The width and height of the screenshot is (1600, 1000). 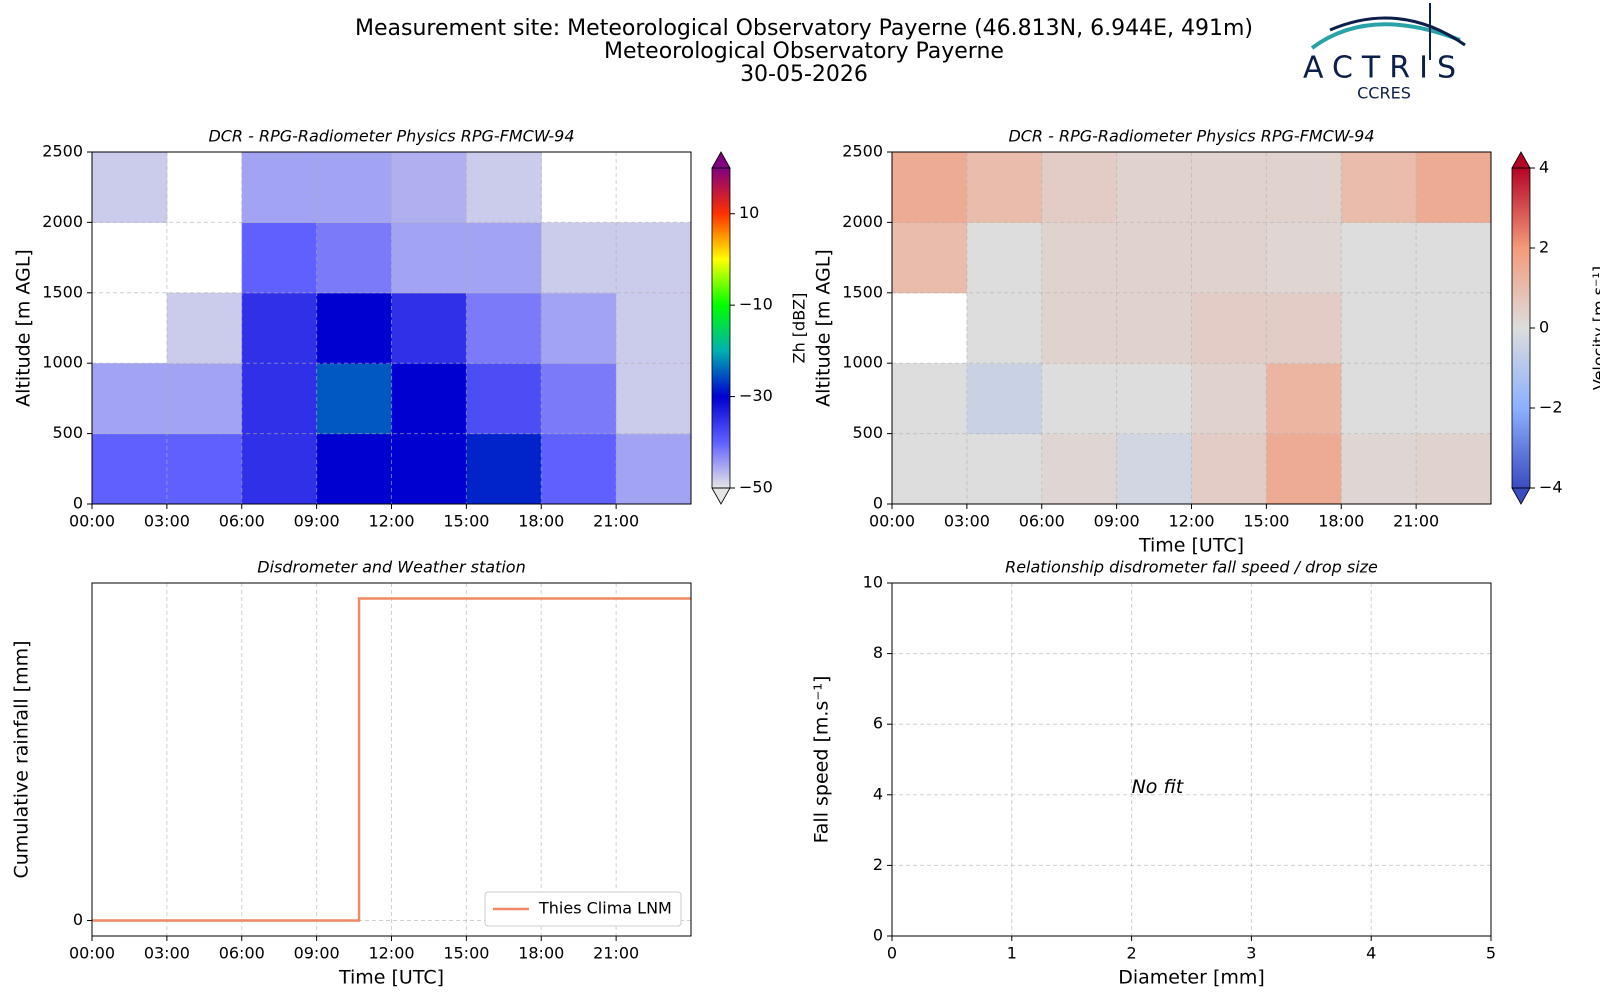 What do you see at coordinates (1191, 136) in the screenshot?
I see `panel-title: DCR - RPG-Radiometer Physics RPG-FMCW-94` at bounding box center [1191, 136].